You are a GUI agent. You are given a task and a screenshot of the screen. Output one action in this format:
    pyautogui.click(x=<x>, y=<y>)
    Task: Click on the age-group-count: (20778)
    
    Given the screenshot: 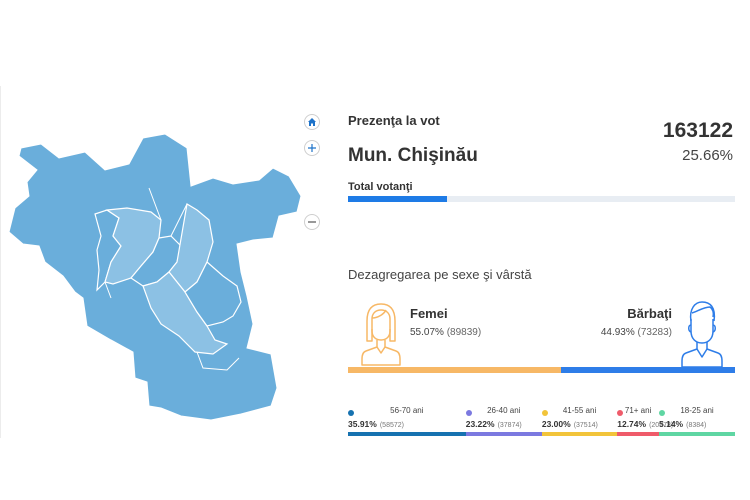 What is the action you would take?
    pyautogui.click(x=661, y=425)
    